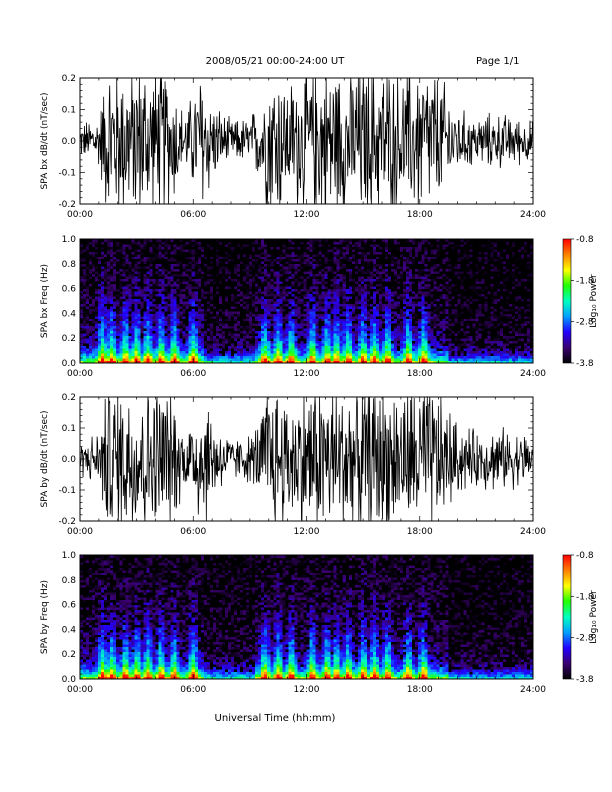 The image size is (612, 792). Describe the element at coordinates (307, 301) in the screenshot. I see `spectrogram-cells` at that location.